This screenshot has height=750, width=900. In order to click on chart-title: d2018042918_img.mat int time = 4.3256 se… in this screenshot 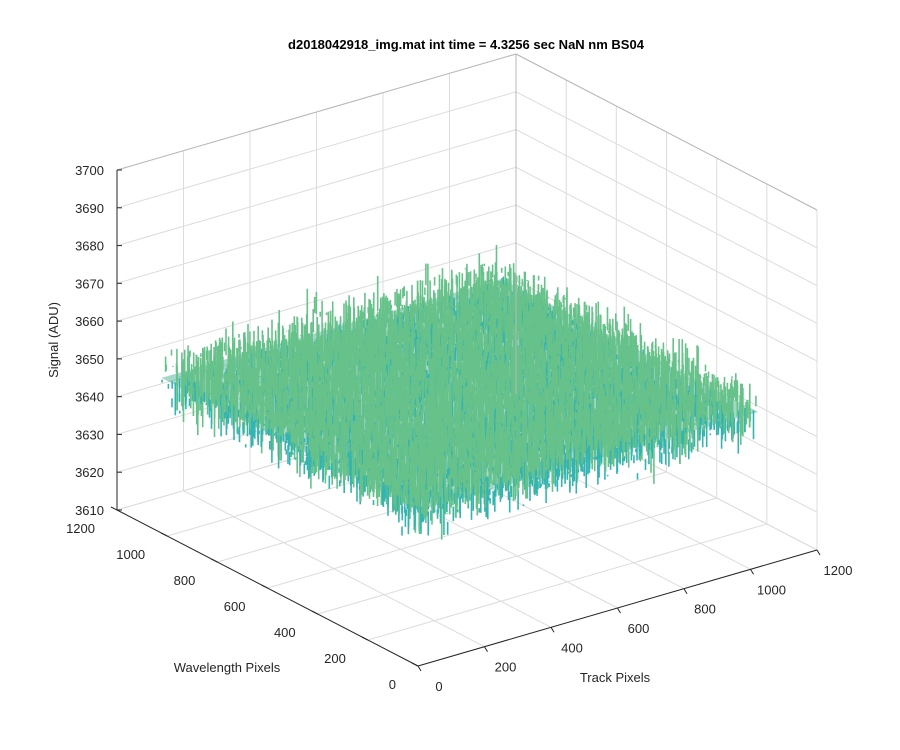, I will do `click(466, 44)`.